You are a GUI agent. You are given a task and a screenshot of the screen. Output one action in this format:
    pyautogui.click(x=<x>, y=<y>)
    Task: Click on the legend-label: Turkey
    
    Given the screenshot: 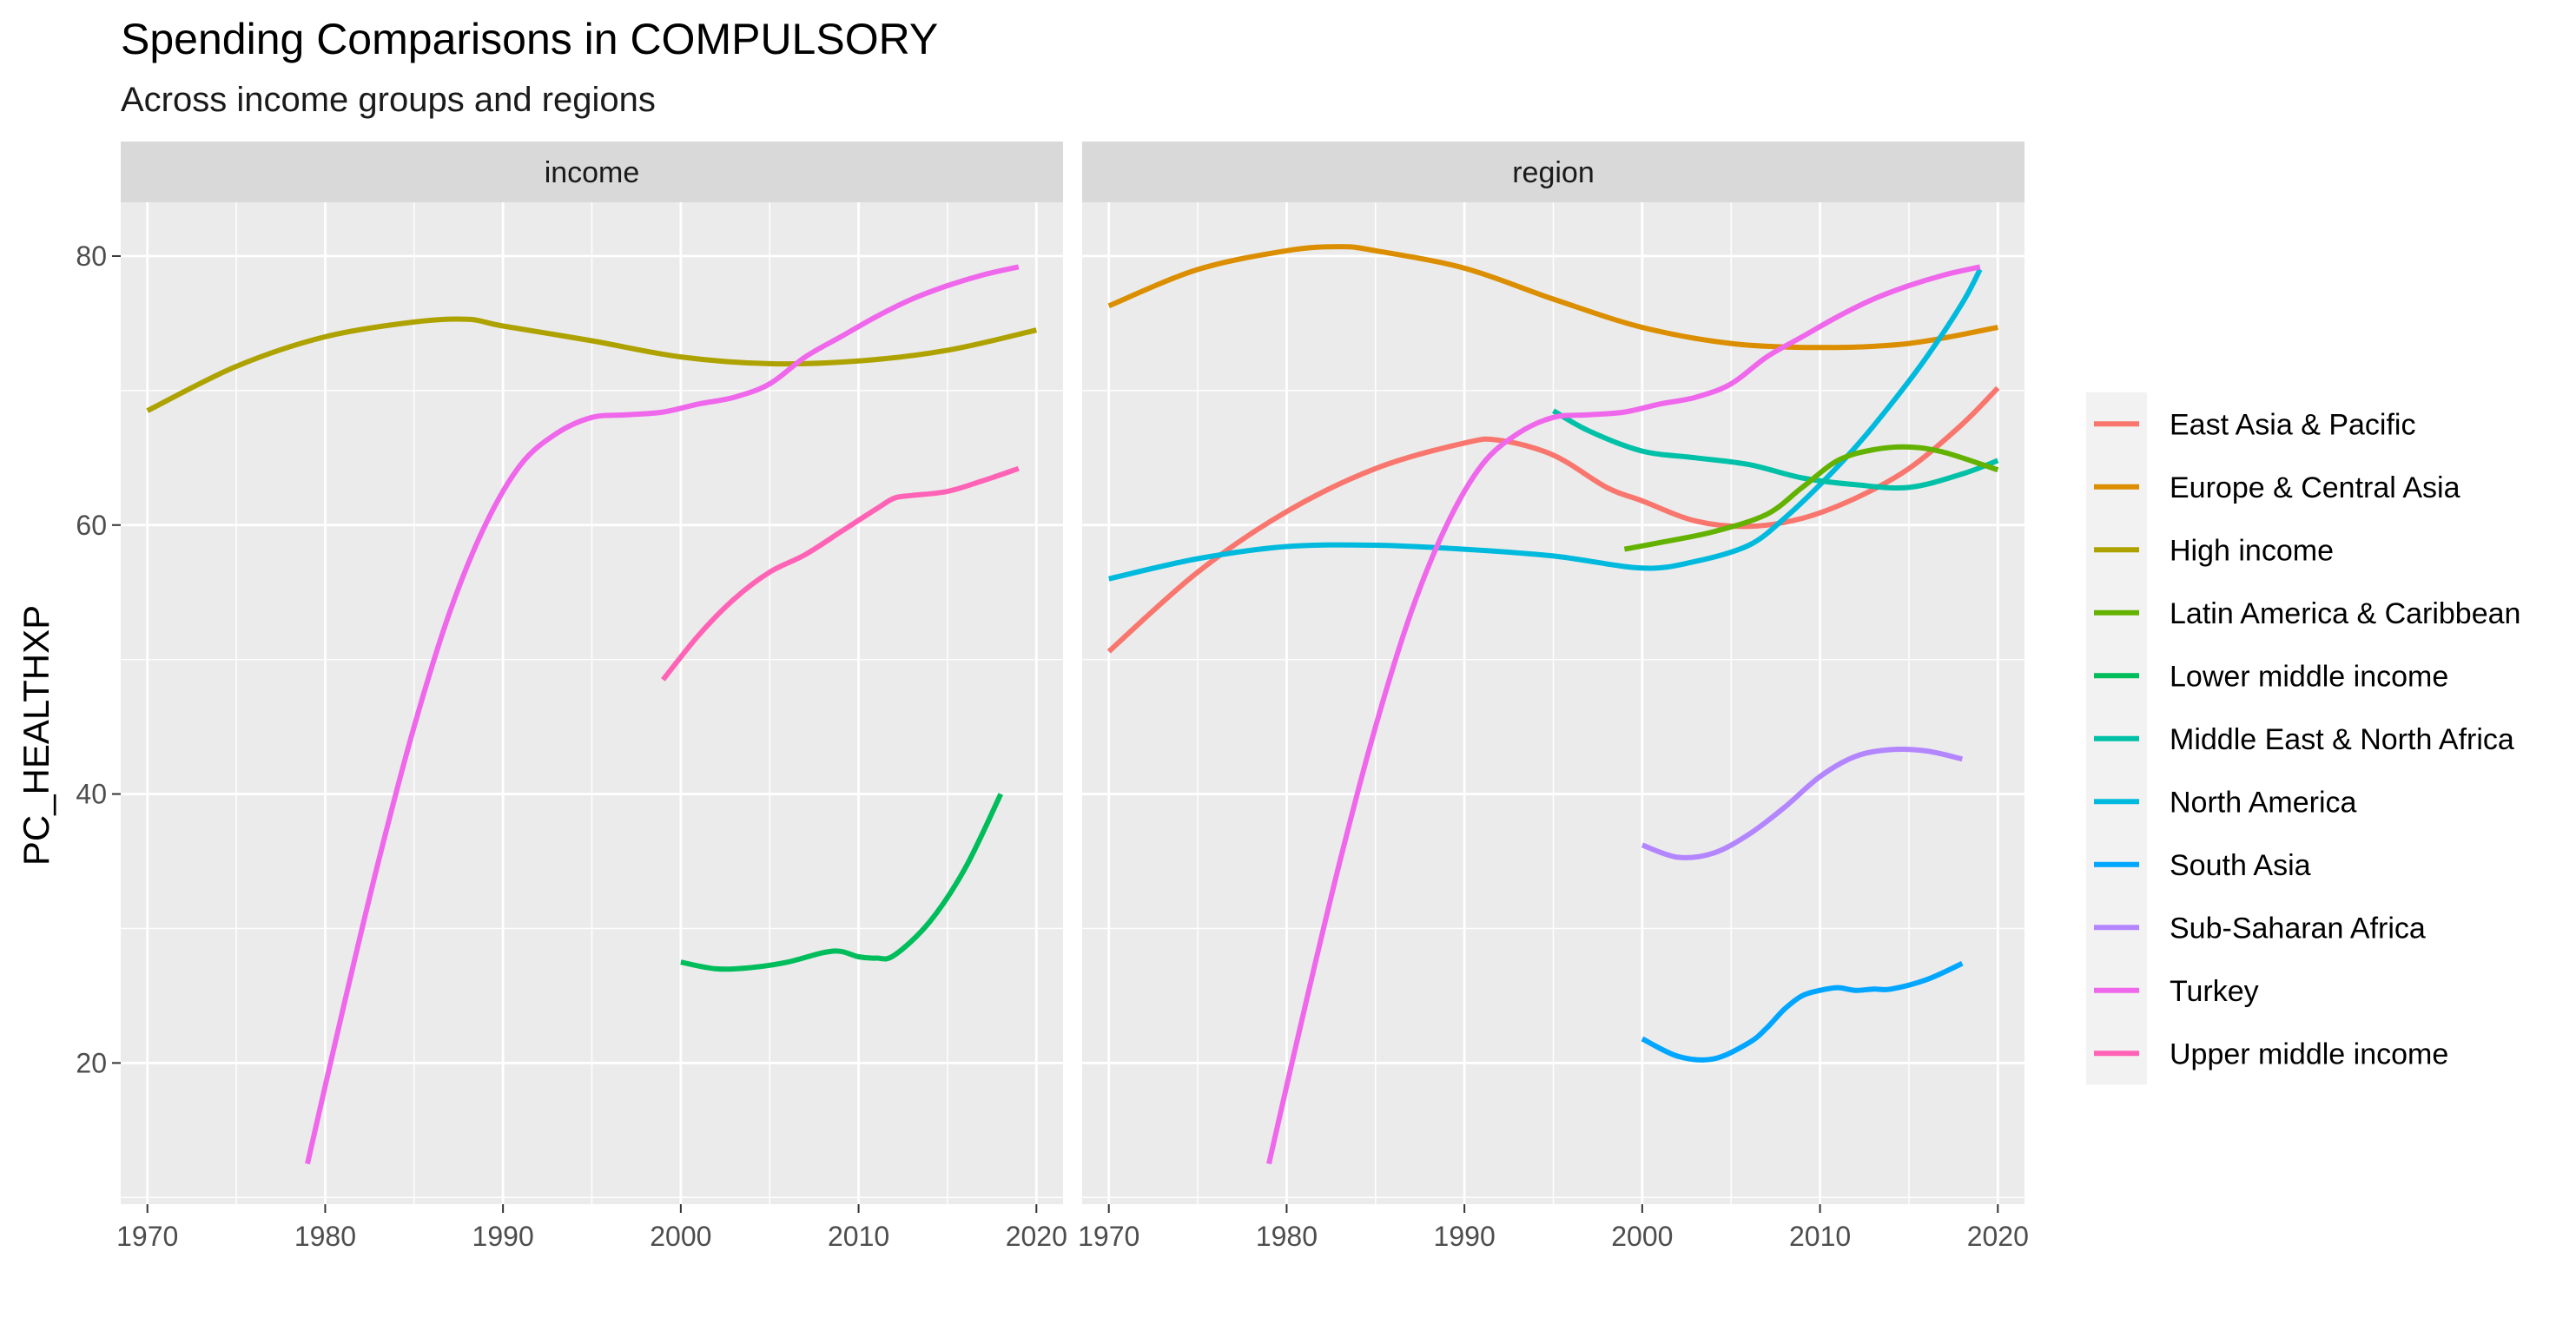 What is the action you would take?
    pyautogui.click(x=2214, y=992)
    